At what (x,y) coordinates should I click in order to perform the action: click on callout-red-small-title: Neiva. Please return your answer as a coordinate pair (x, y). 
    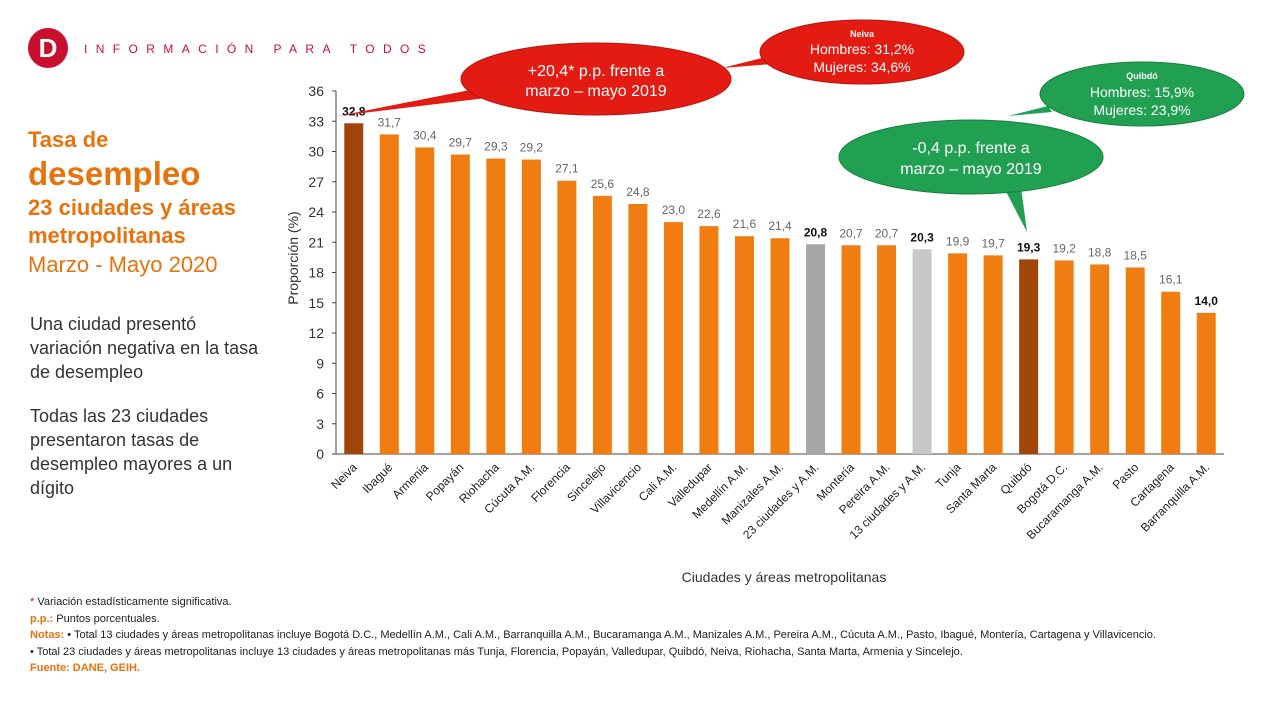
    Looking at the image, I should click on (862, 34).